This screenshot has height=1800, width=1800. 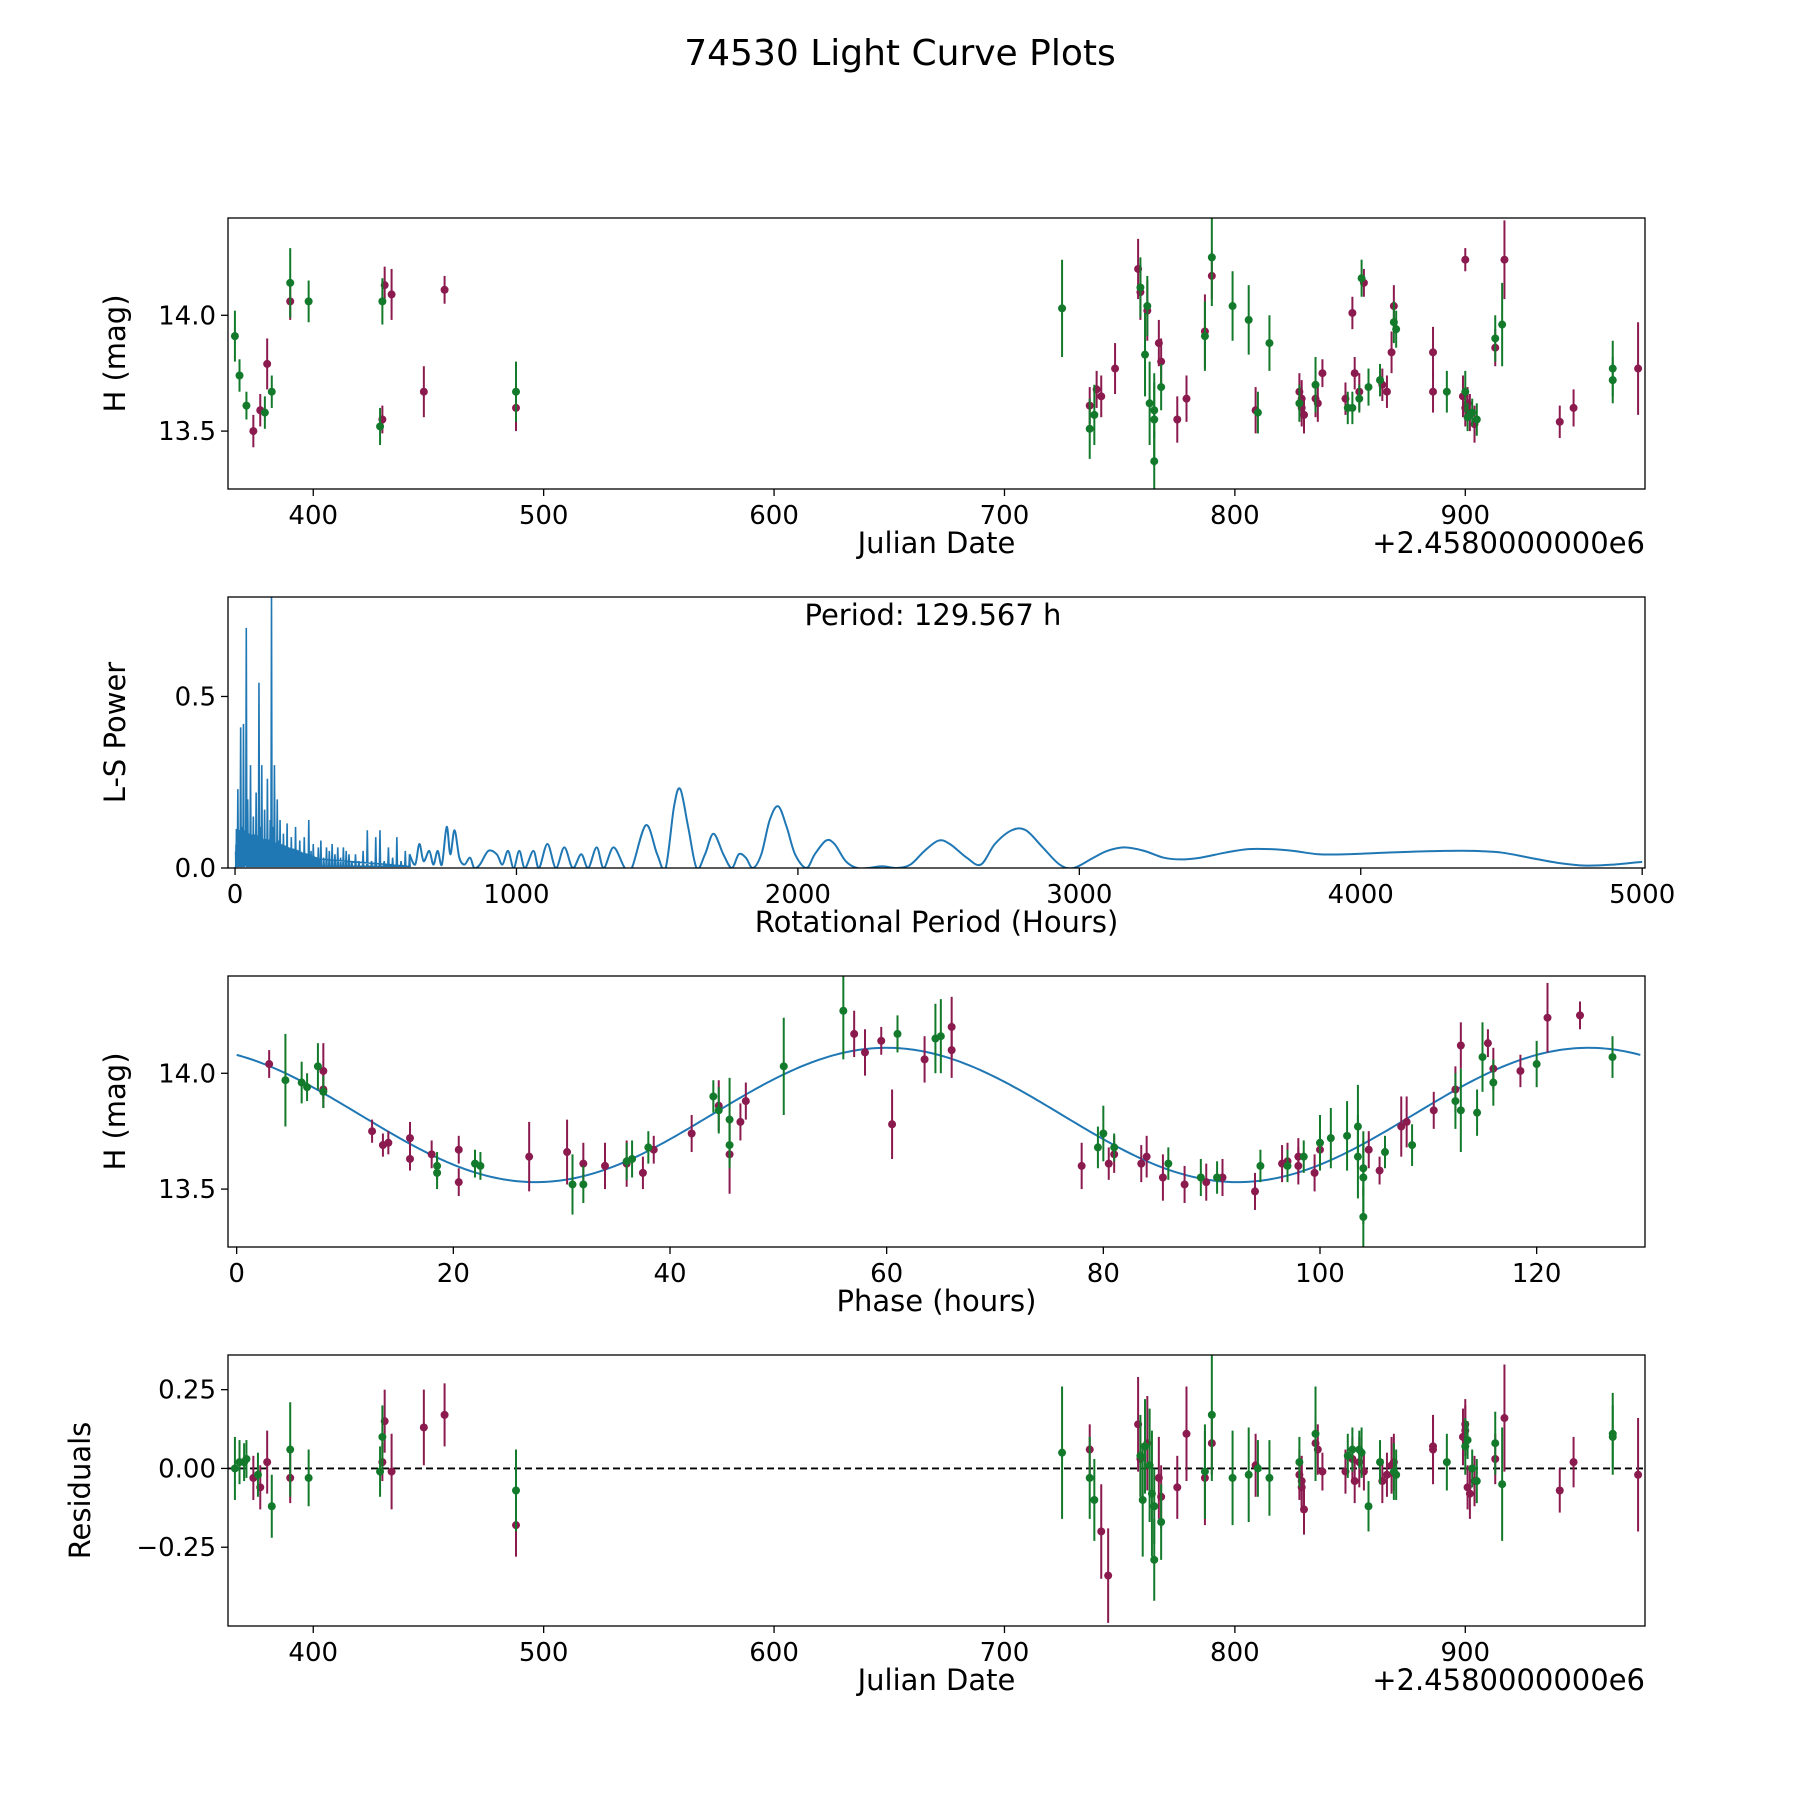 I want to click on y-tick-label: 0.00, so click(x=187, y=1469).